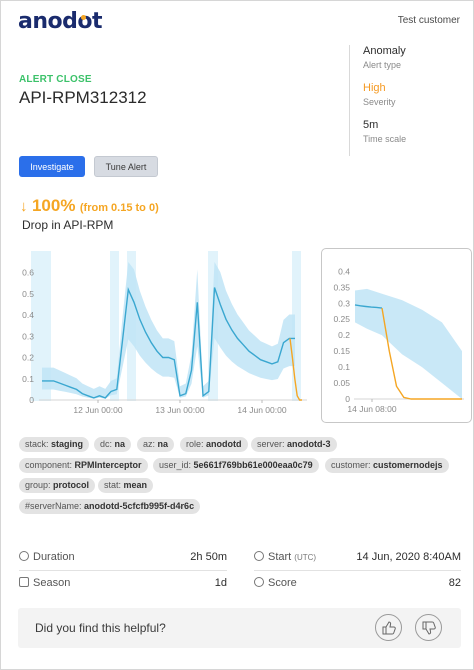 The image size is (474, 670). Describe the element at coordinates (374, 88) in the screenshot. I see `severity-value: High` at that location.